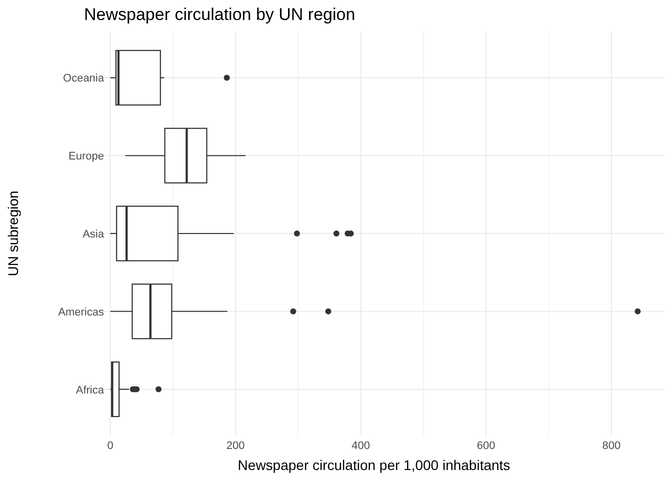  Describe the element at coordinates (611, 446) in the screenshot. I see `x-tick-label: 800` at that location.